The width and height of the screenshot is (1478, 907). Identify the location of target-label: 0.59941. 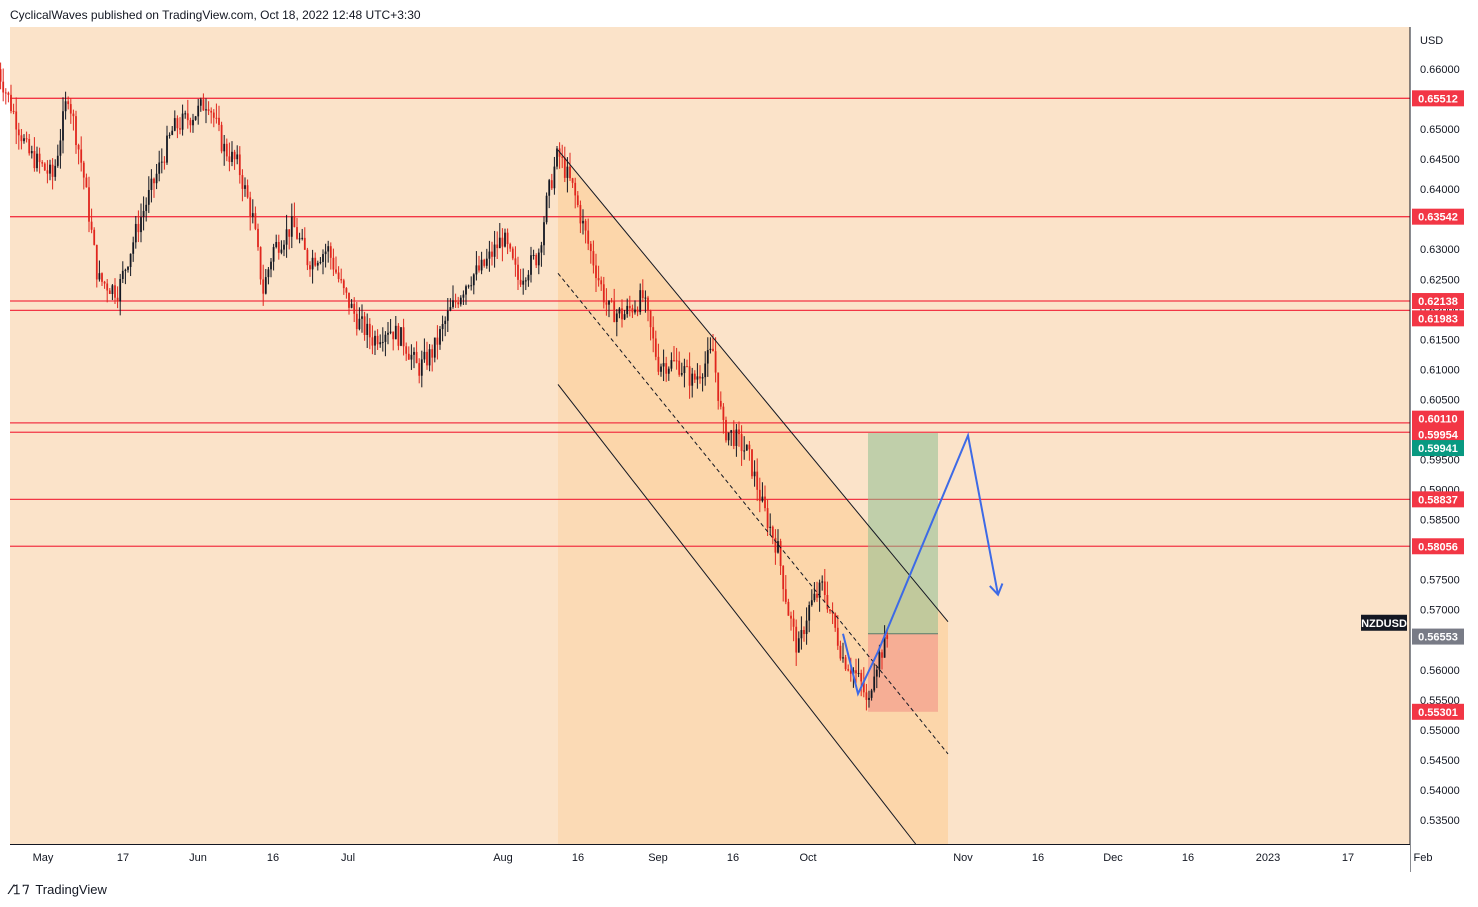
(1438, 449).